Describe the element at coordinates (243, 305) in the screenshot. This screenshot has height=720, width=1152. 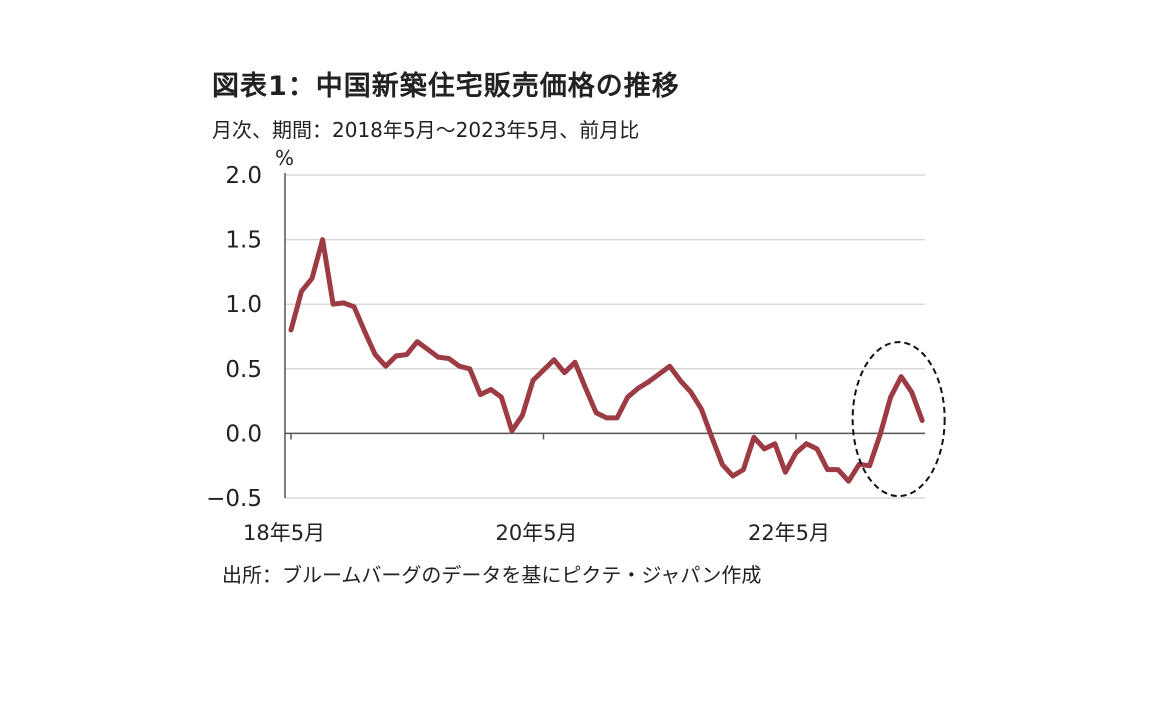
I see `y-tick-label: 1.0` at that location.